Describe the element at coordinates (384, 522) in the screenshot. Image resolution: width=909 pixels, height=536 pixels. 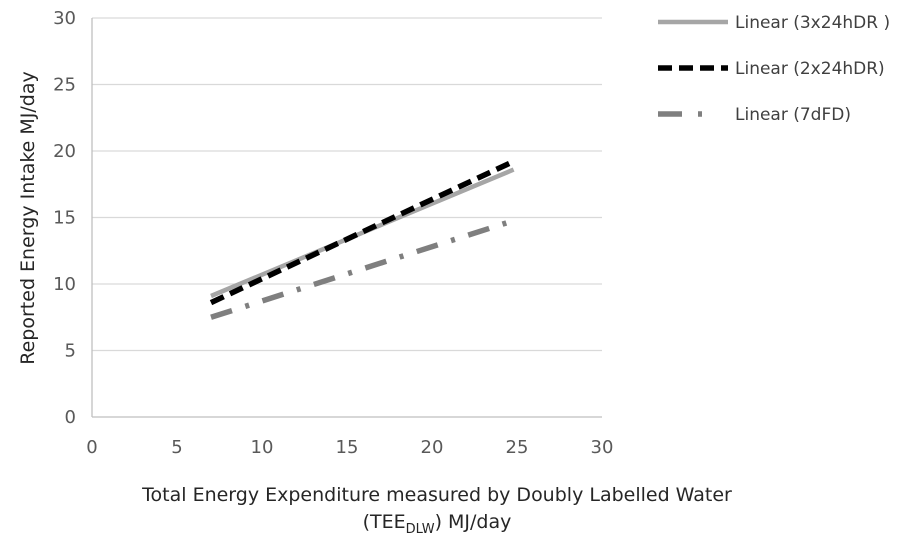
I see `x-axis-title-prefix: (TEE` at that location.